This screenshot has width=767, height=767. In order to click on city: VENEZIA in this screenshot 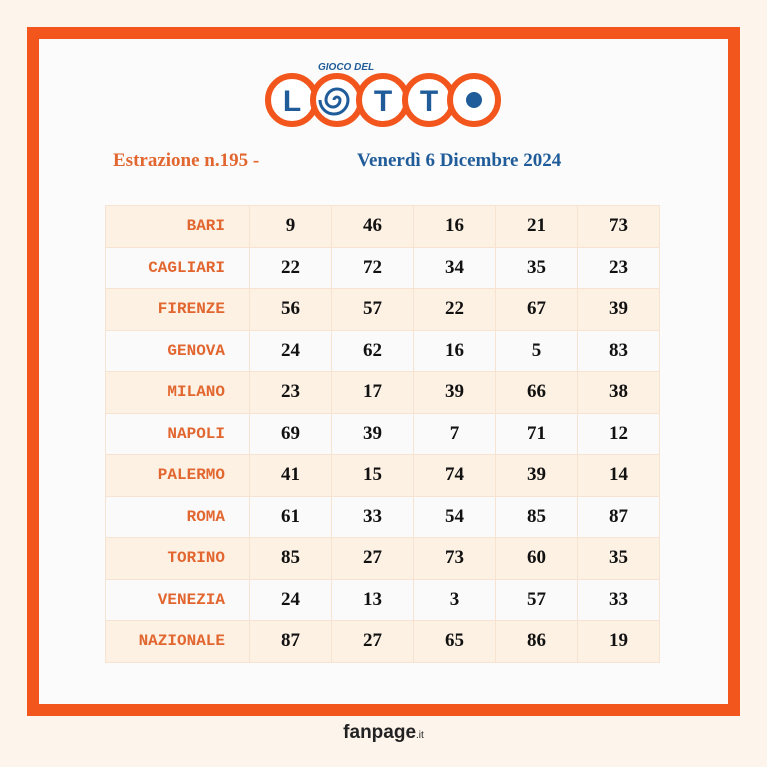, I will do `click(177, 599)`.